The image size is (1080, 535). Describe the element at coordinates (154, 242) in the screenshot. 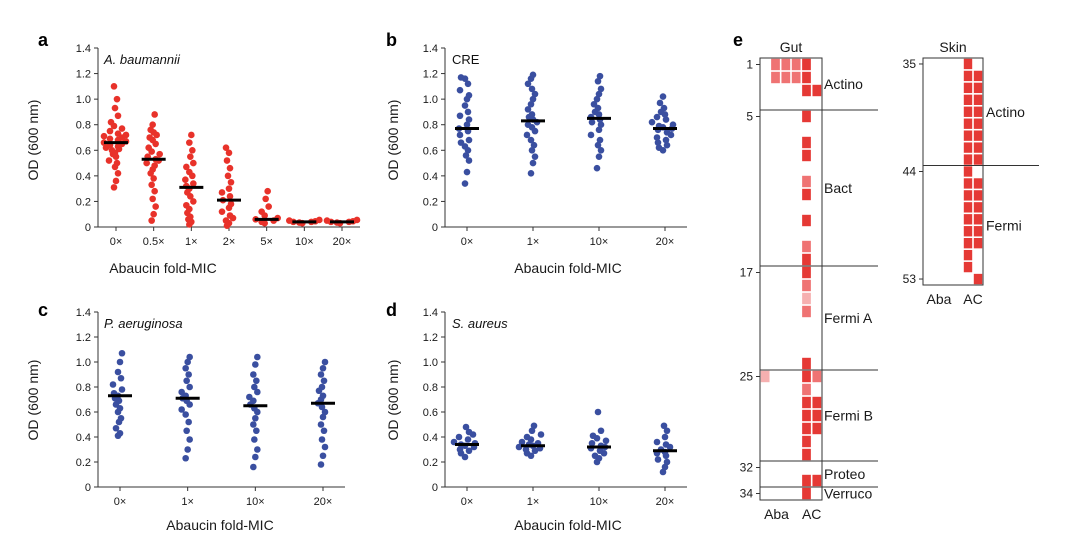

I see `x-tick-label: 0.5×` at that location.